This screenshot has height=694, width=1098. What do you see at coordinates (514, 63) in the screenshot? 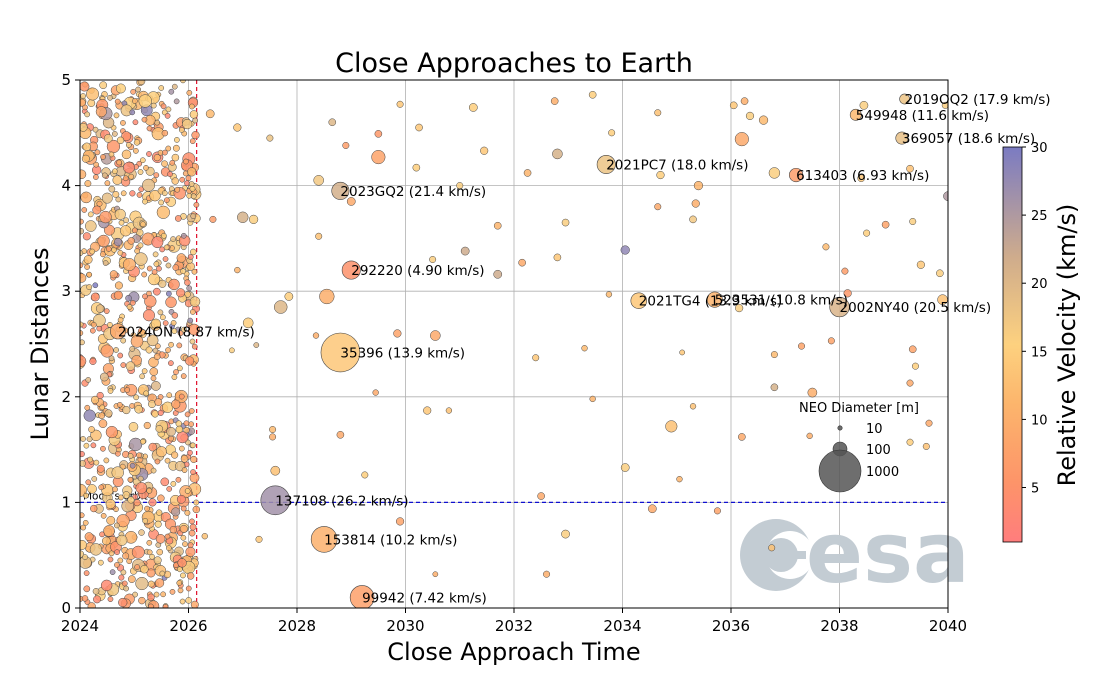
I see `chart-title: Close Approaches to Earth` at bounding box center [514, 63].